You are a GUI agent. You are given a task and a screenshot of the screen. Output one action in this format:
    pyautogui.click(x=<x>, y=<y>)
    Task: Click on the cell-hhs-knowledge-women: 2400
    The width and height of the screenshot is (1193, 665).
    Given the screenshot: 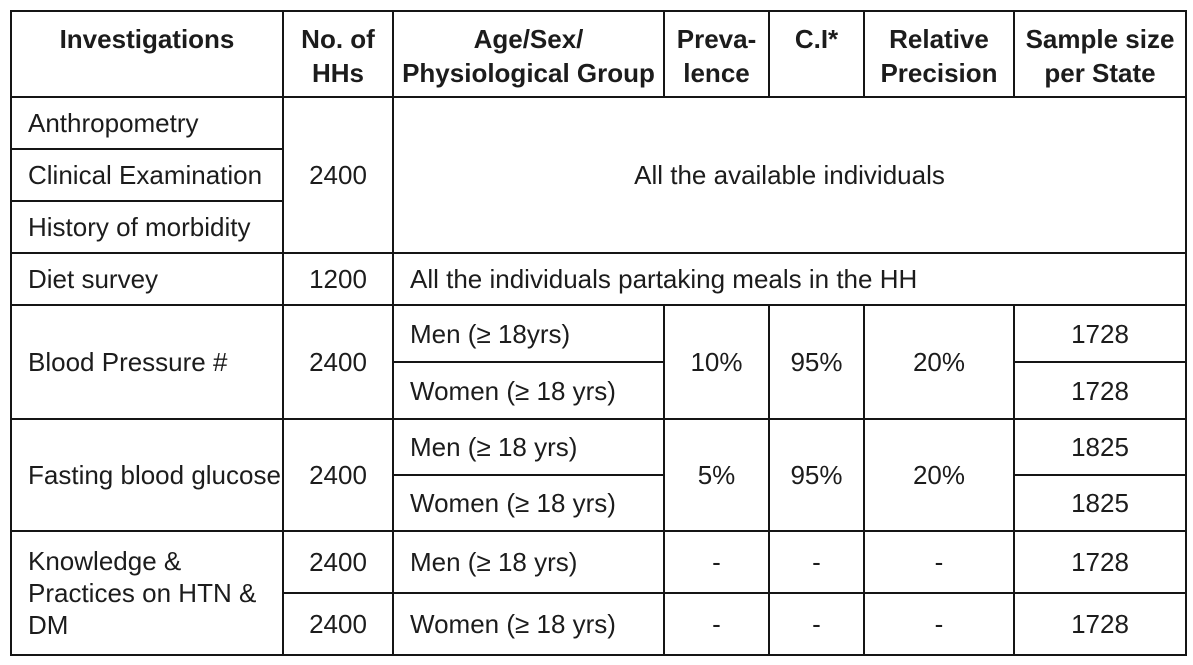 What is the action you would take?
    pyautogui.click(x=338, y=624)
    